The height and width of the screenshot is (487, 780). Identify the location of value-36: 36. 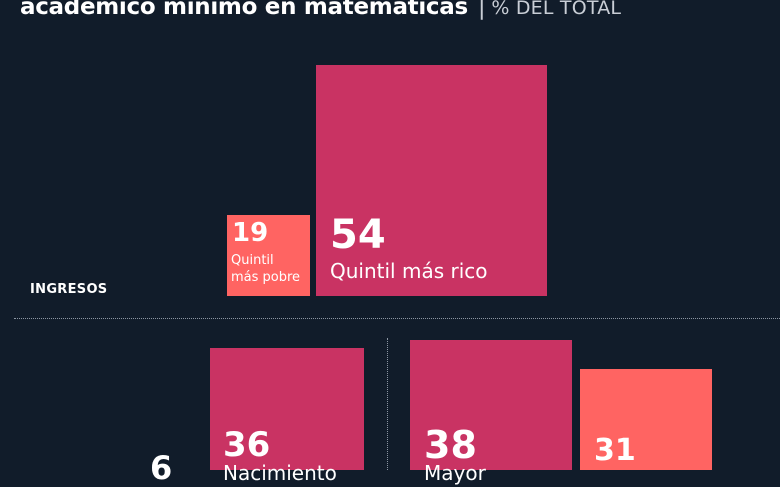
(247, 445).